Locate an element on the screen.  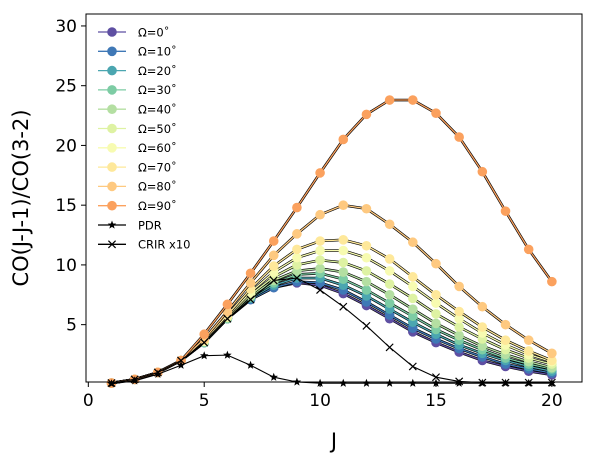
legend-item-7: Ω=70˚ is located at coordinates (137, 166).